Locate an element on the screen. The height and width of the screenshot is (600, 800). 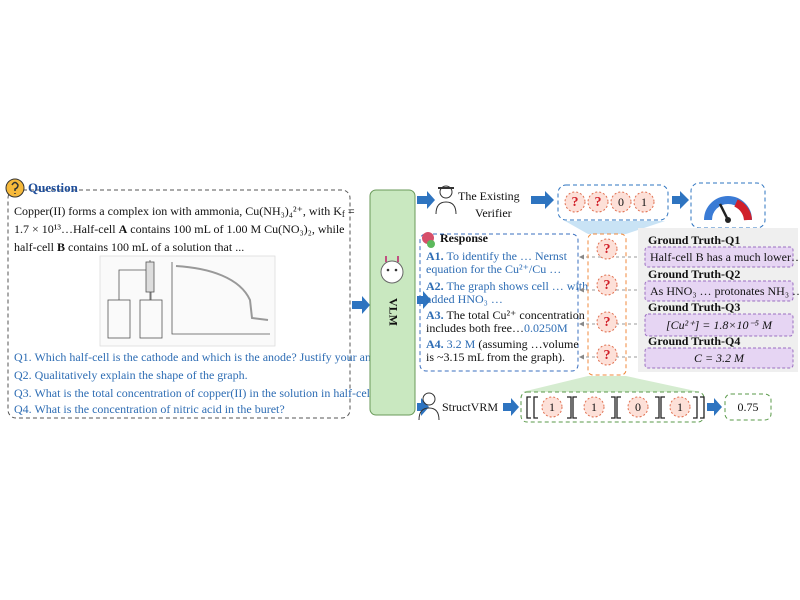
question-figure is located at coordinates (187, 301).